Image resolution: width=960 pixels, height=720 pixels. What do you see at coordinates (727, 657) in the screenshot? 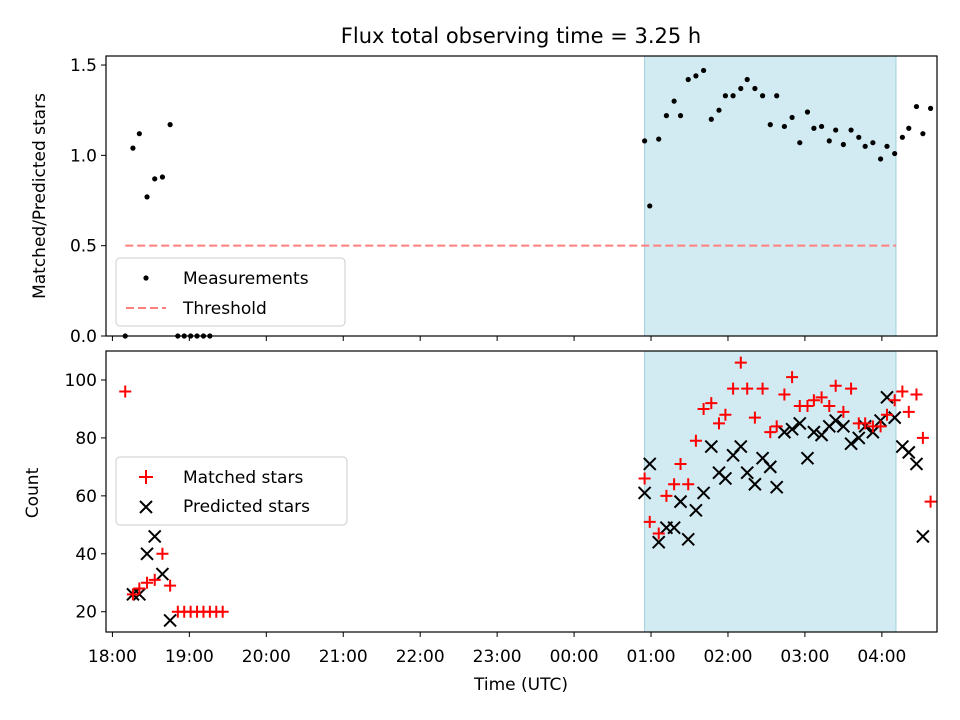
I see `x-tick-label: 02:00` at bounding box center [727, 657].